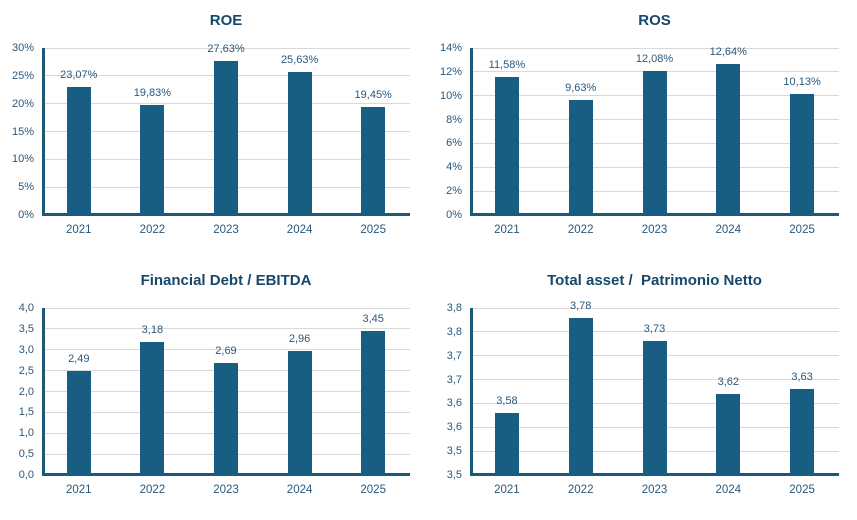  Describe the element at coordinates (580, 306) in the screenshot. I see `bar-value-label: 3,78` at that location.